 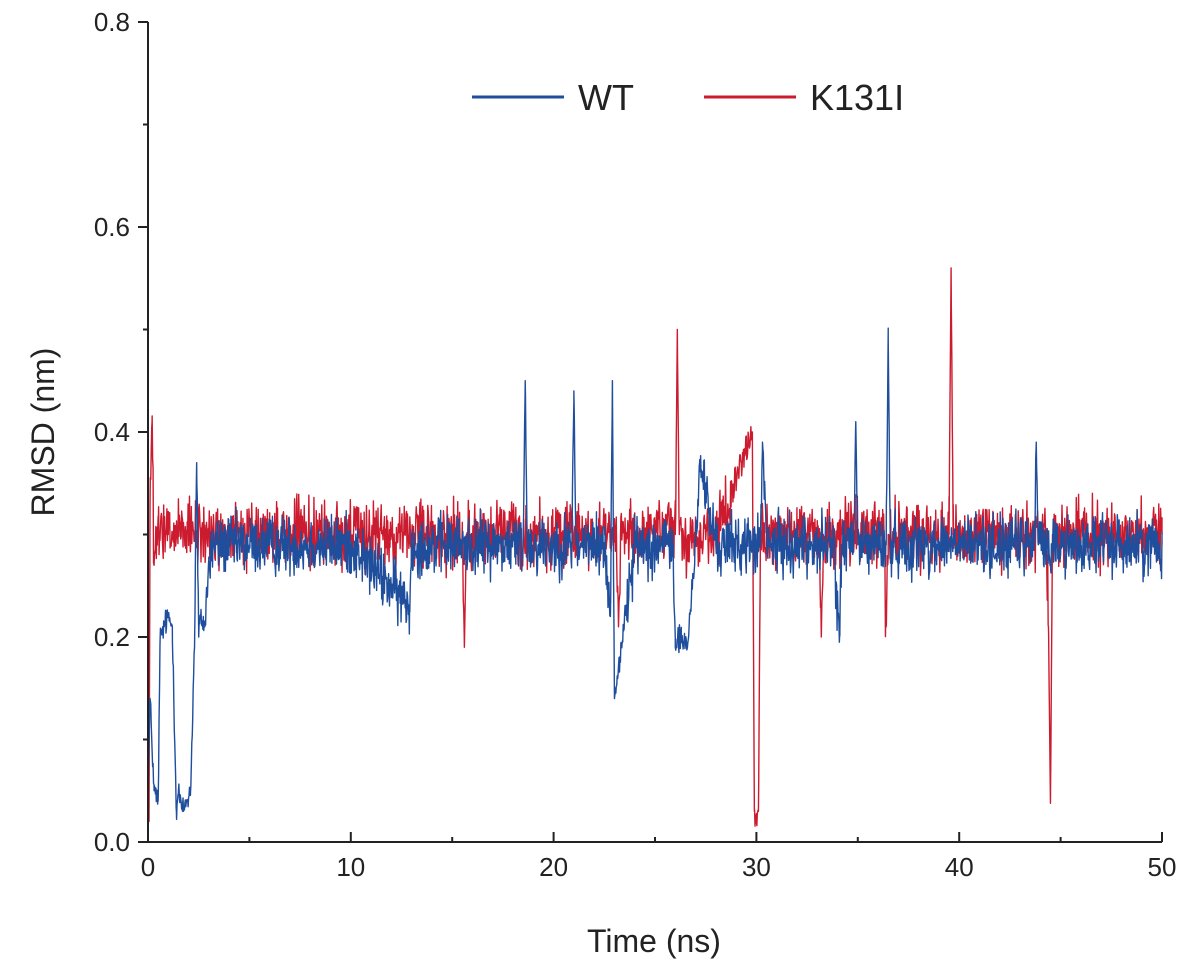 I want to click on legend-label-wt: WT, so click(x=606, y=97).